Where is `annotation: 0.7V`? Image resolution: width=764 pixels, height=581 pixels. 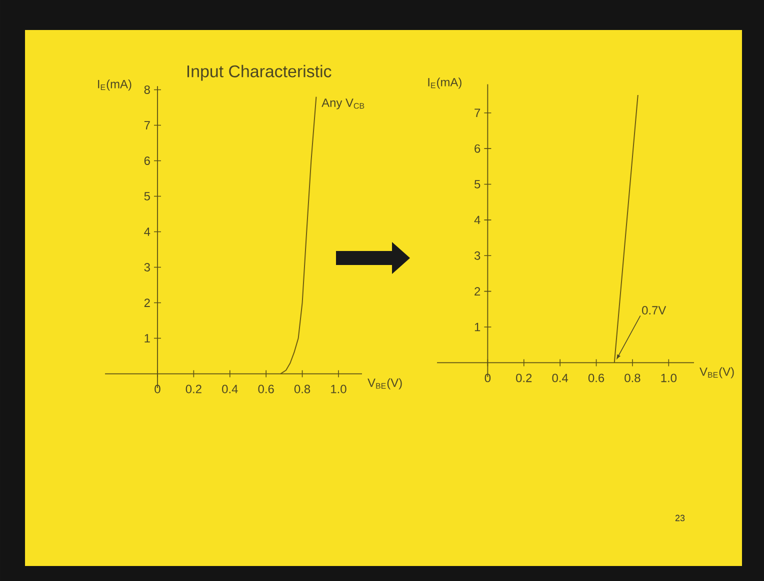 annotation: 0.7V is located at coordinates (654, 310).